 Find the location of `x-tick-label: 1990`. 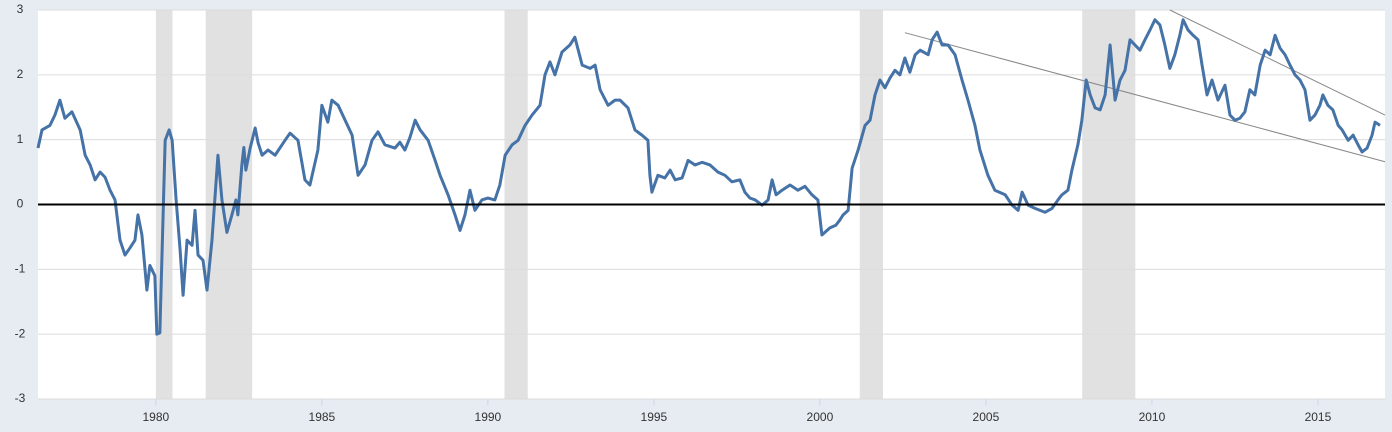

x-tick-label: 1990 is located at coordinates (488, 417).